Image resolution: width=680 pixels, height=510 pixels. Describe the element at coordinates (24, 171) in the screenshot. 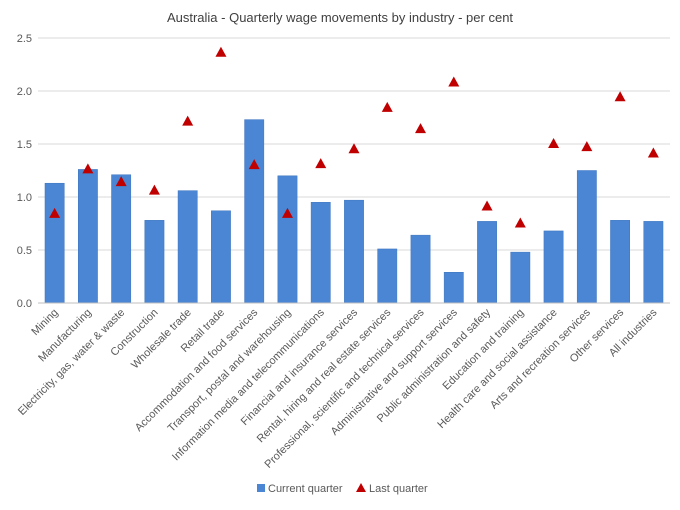

I see `y-axis-tick-labels: 0.0 0.5 1.0 1.5 2.0 2.5` at that location.